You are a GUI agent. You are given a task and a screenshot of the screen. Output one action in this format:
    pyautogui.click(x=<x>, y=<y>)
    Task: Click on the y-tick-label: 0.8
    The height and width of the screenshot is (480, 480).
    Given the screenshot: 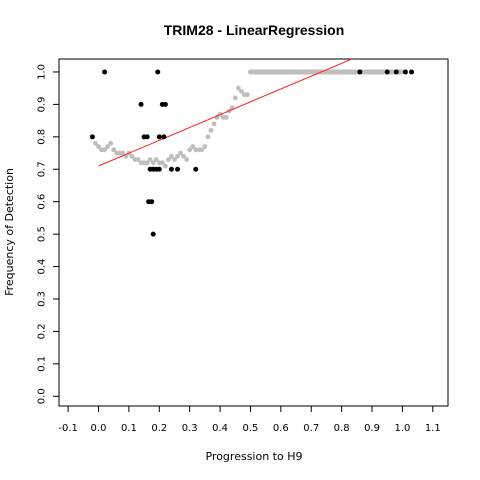 What is the action you would take?
    pyautogui.click(x=42, y=137)
    